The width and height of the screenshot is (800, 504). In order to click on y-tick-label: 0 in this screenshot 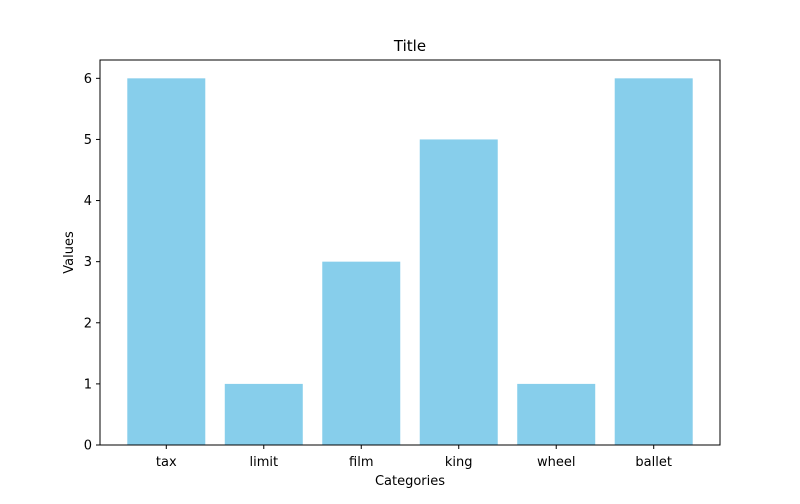, I will do `click(88, 446)`.